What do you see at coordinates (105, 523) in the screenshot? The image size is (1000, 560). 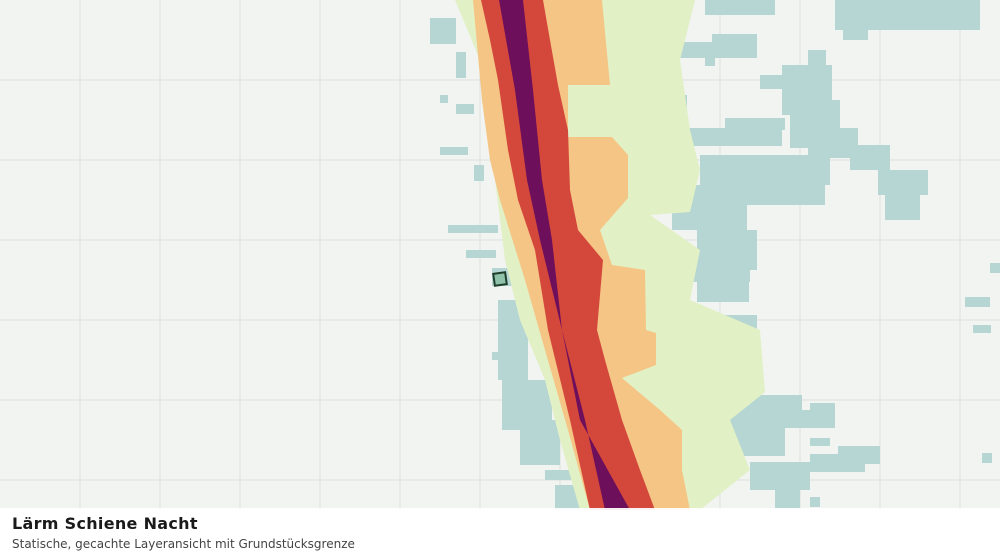 I see `map-title: Lärm Schiene Nacht` at bounding box center [105, 523].